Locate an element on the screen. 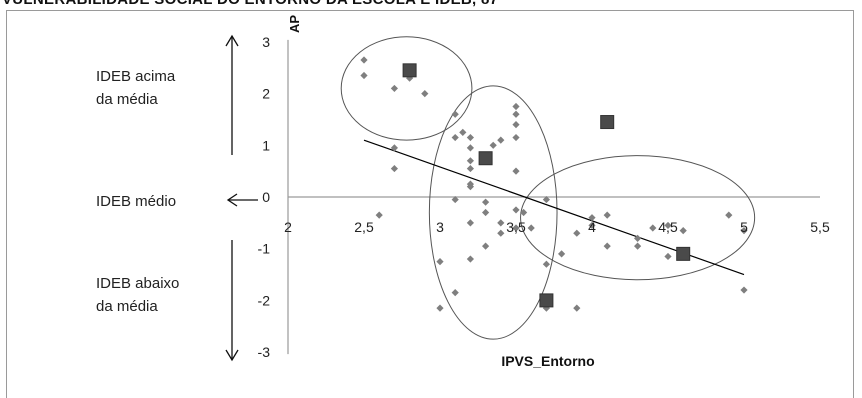  x-tick-label: 2 is located at coordinates (288, 227).